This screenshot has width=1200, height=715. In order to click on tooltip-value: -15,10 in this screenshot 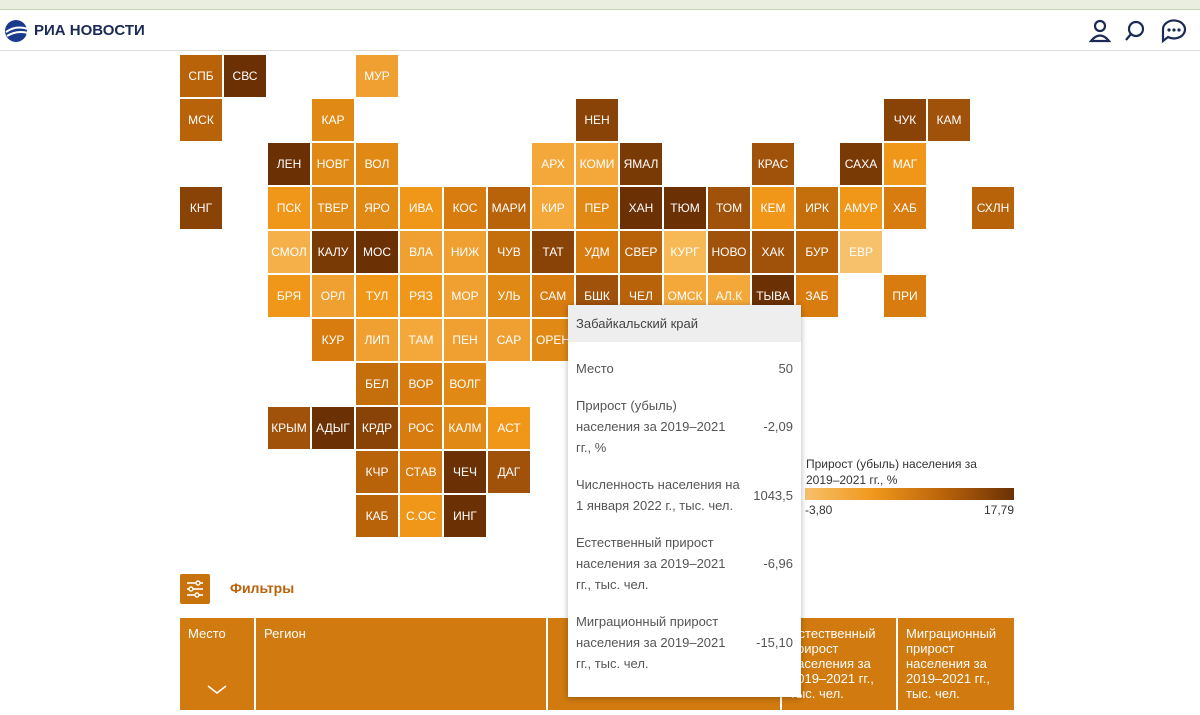, I will do `click(774, 642)`.